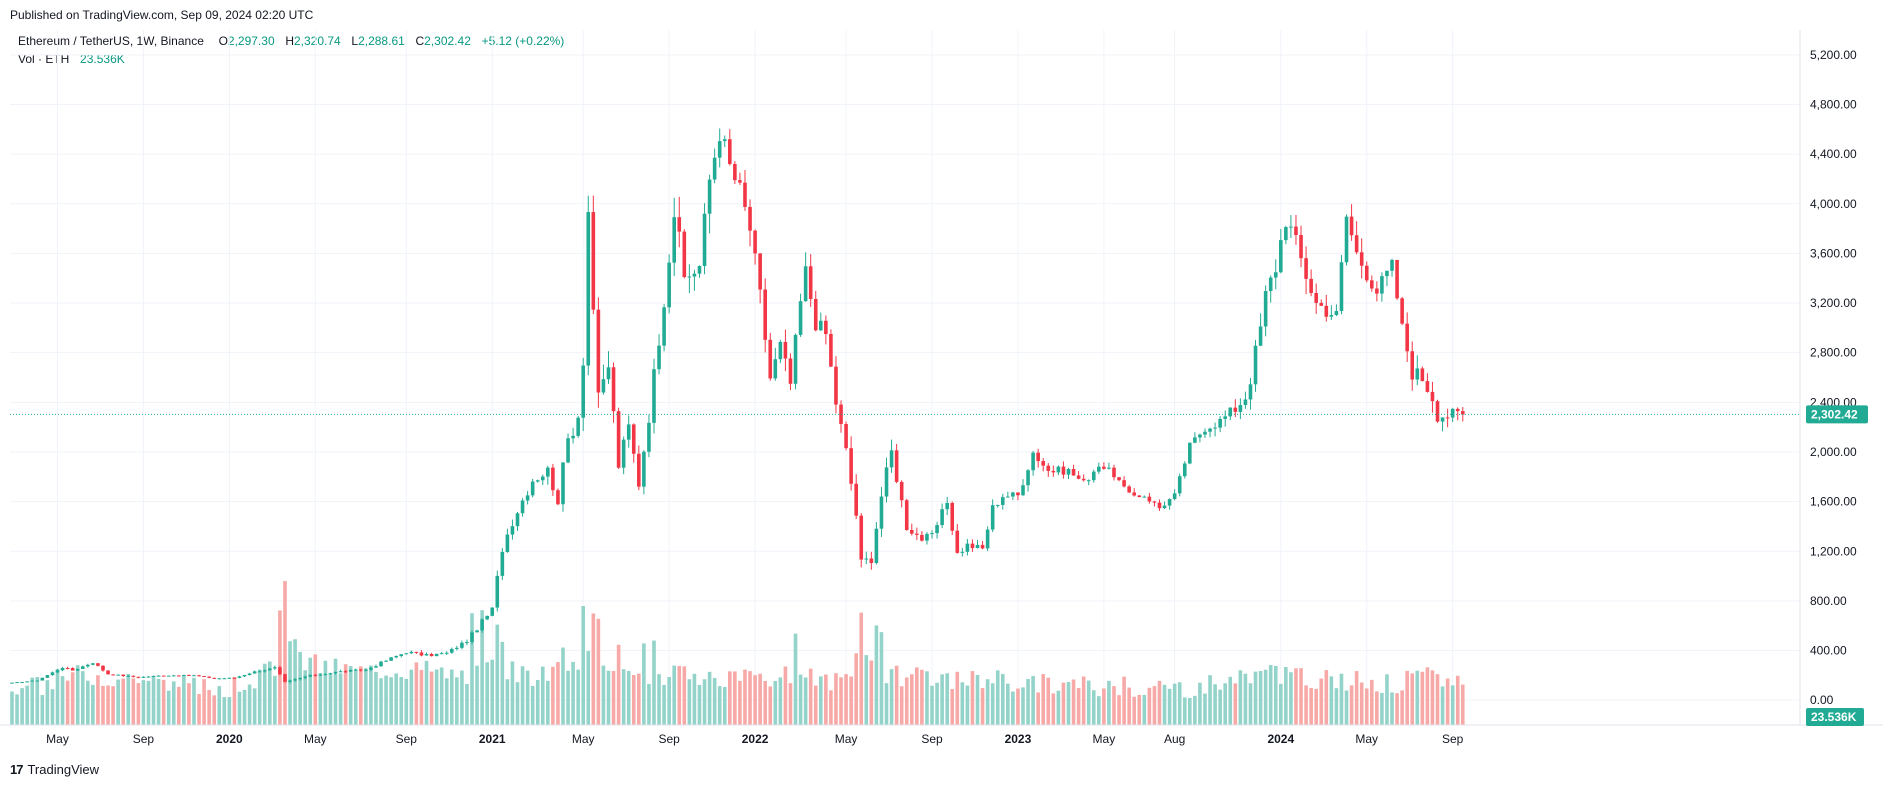  Describe the element at coordinates (1833, 452) in the screenshot. I see `price-tick-label: 2,000.00` at that location.